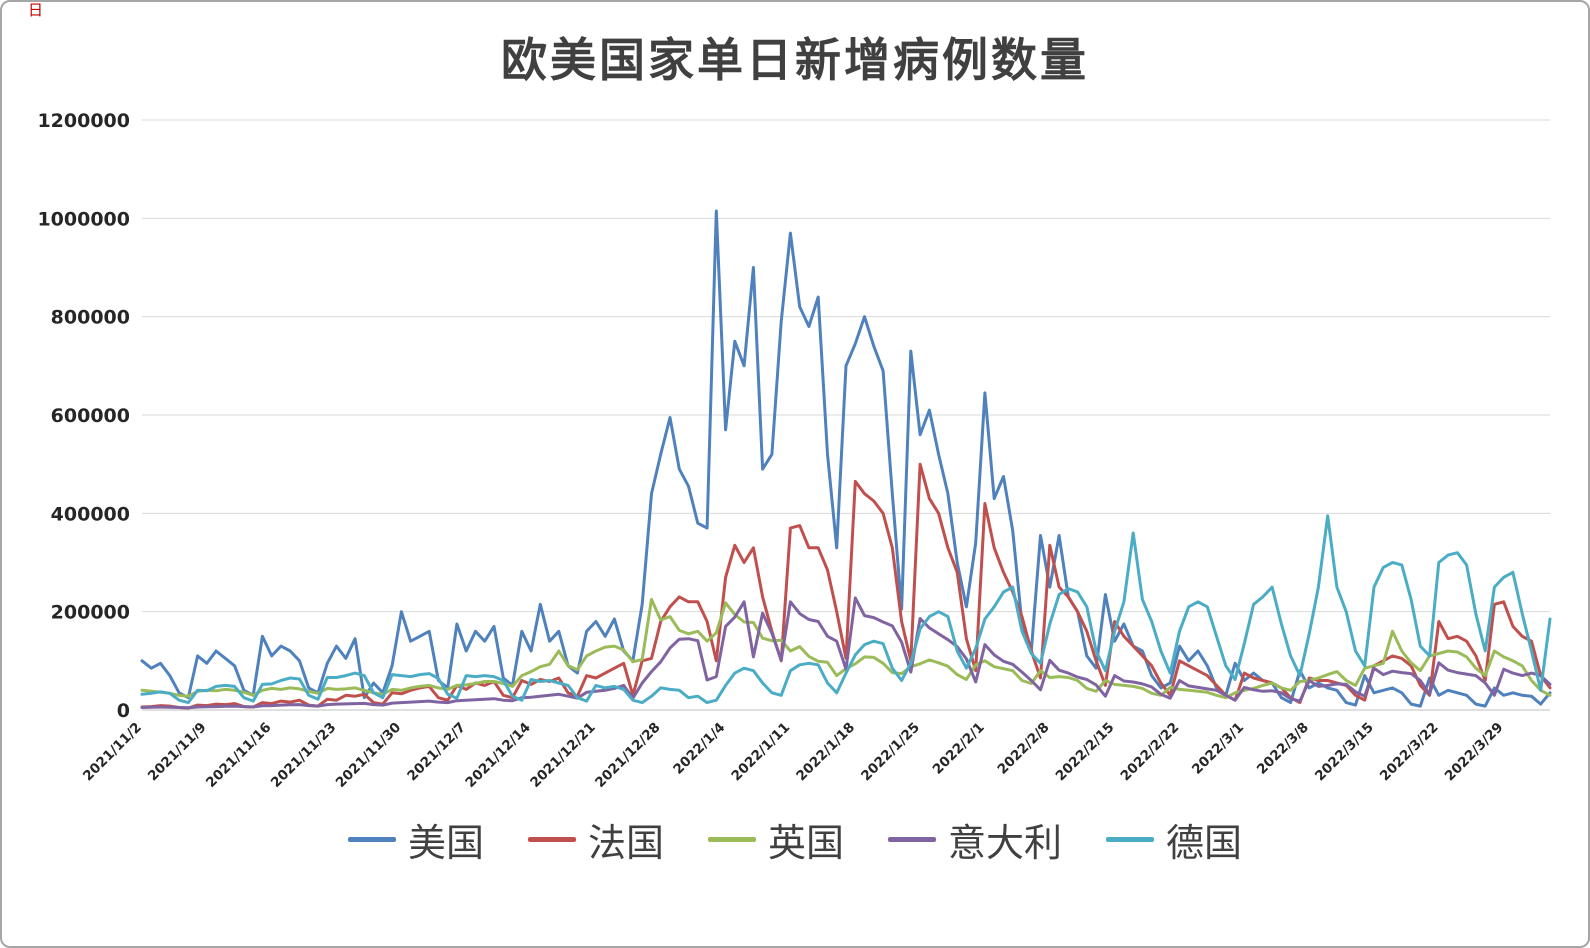  Describe the element at coordinates (912, 839) in the screenshot. I see `legend-swatch-italy` at that location.